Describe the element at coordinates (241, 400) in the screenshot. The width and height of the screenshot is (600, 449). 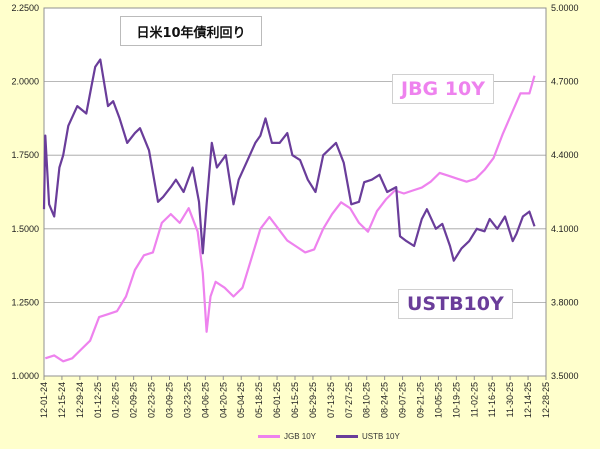
I see `x-tick-label: 05-04-25` at that location.